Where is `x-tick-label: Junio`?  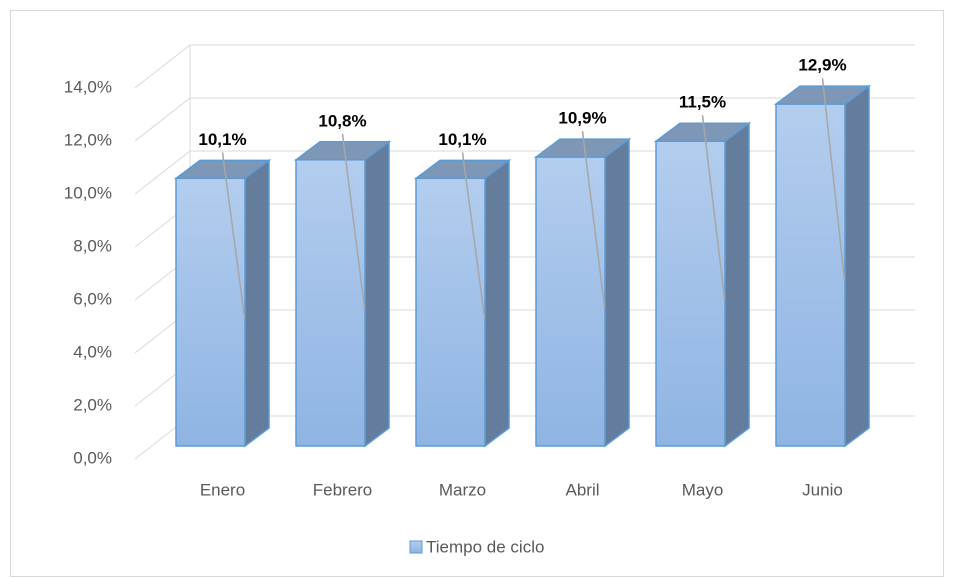
x-tick-label: Junio is located at coordinates (822, 489).